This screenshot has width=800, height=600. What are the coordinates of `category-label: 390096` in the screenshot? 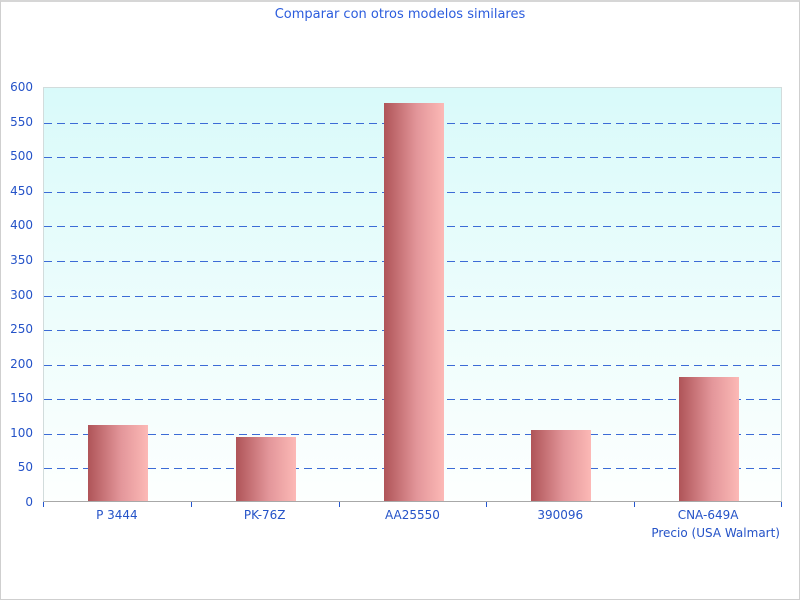 It's located at (560, 515).